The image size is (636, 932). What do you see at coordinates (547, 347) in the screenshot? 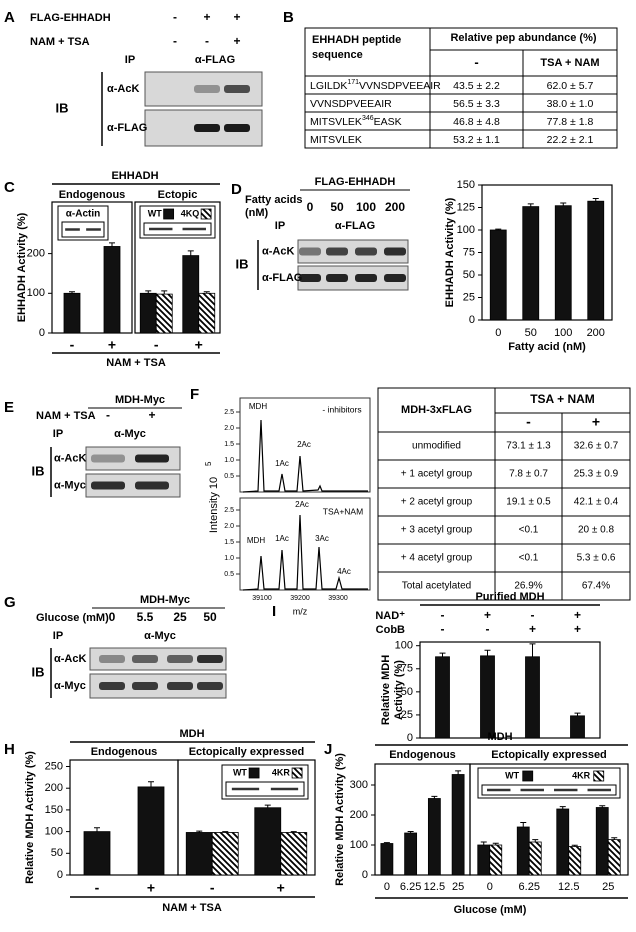
I see `x-axis-label: Fatty acid (nM)` at bounding box center [547, 347].